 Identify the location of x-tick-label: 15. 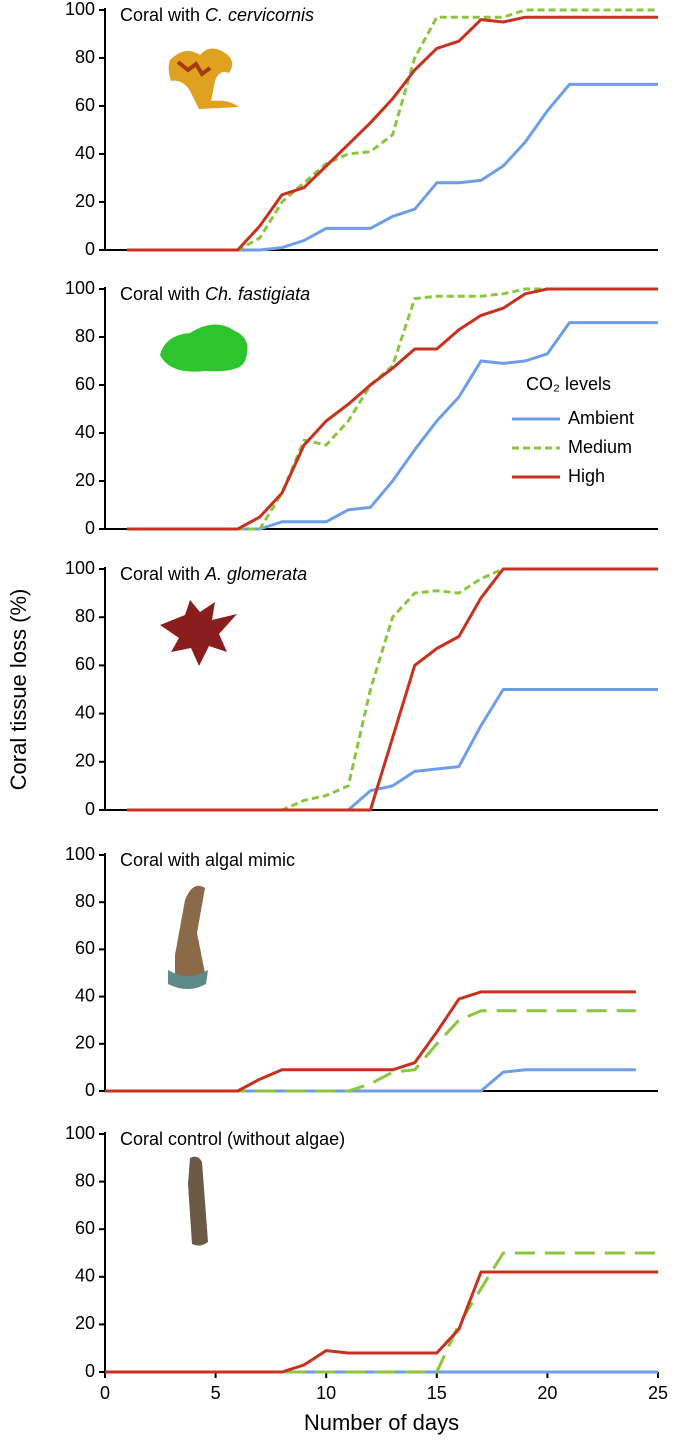
(437, 1393).